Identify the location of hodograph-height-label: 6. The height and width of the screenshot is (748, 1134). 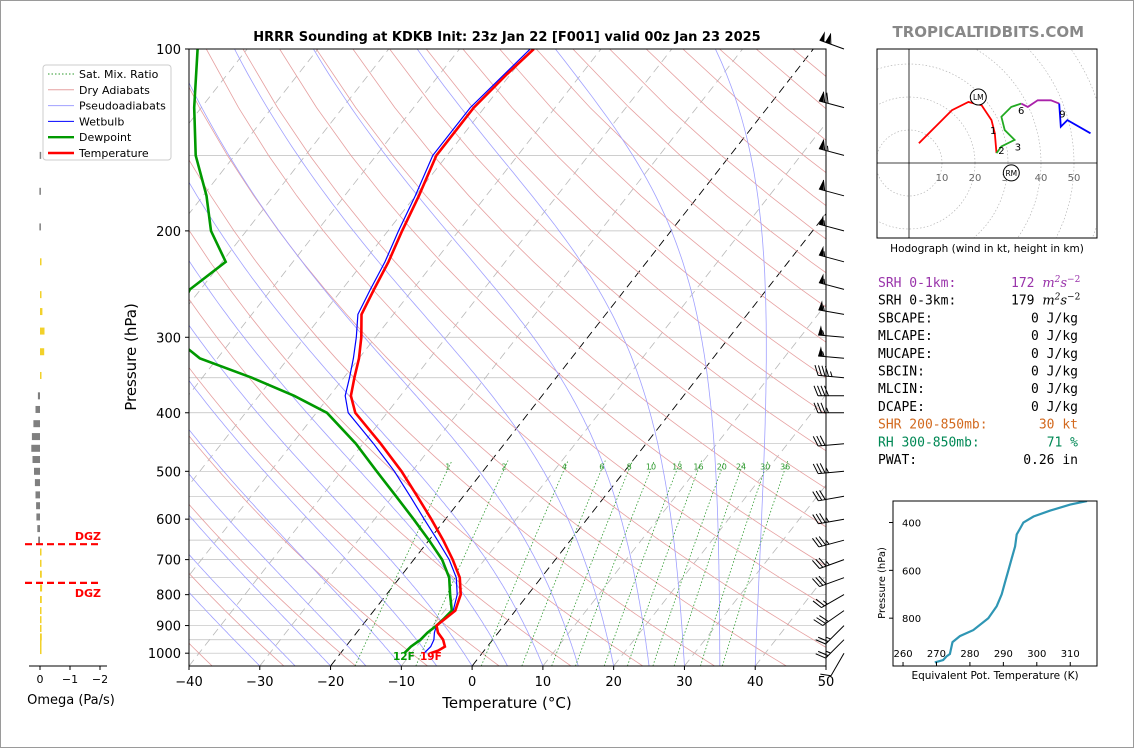
(1021, 111).